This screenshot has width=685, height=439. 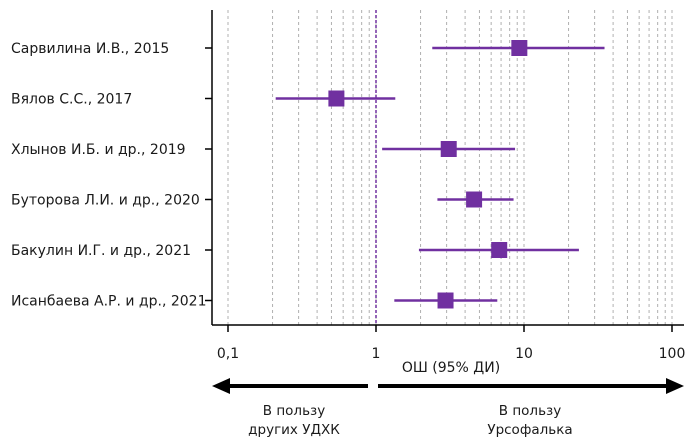 What do you see at coordinates (448, 386) in the screenshot?
I see `favor-arrows` at bounding box center [448, 386].